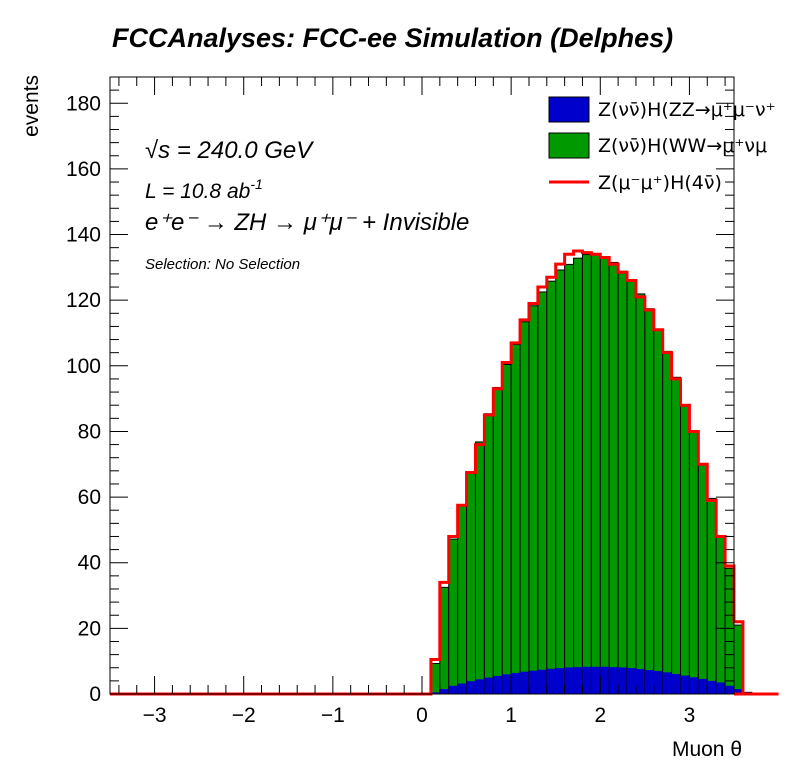 The width and height of the screenshot is (796, 772). What do you see at coordinates (687, 110) in the screenshot?
I see `legend-label-zz: Z(νν̄)H(ZZ→μ⁺μ⁻ν⁺` at bounding box center [687, 110].